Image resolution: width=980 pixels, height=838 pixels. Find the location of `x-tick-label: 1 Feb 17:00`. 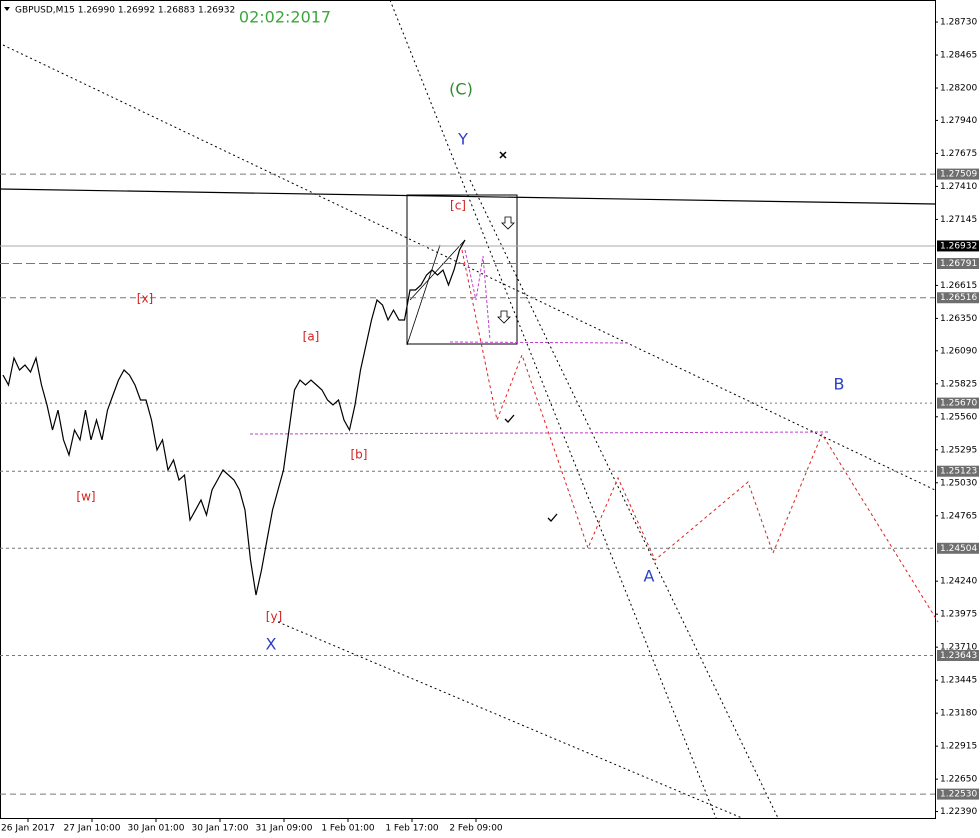

x-tick-label: 1 Feb 17:00 is located at coordinates (412, 829).